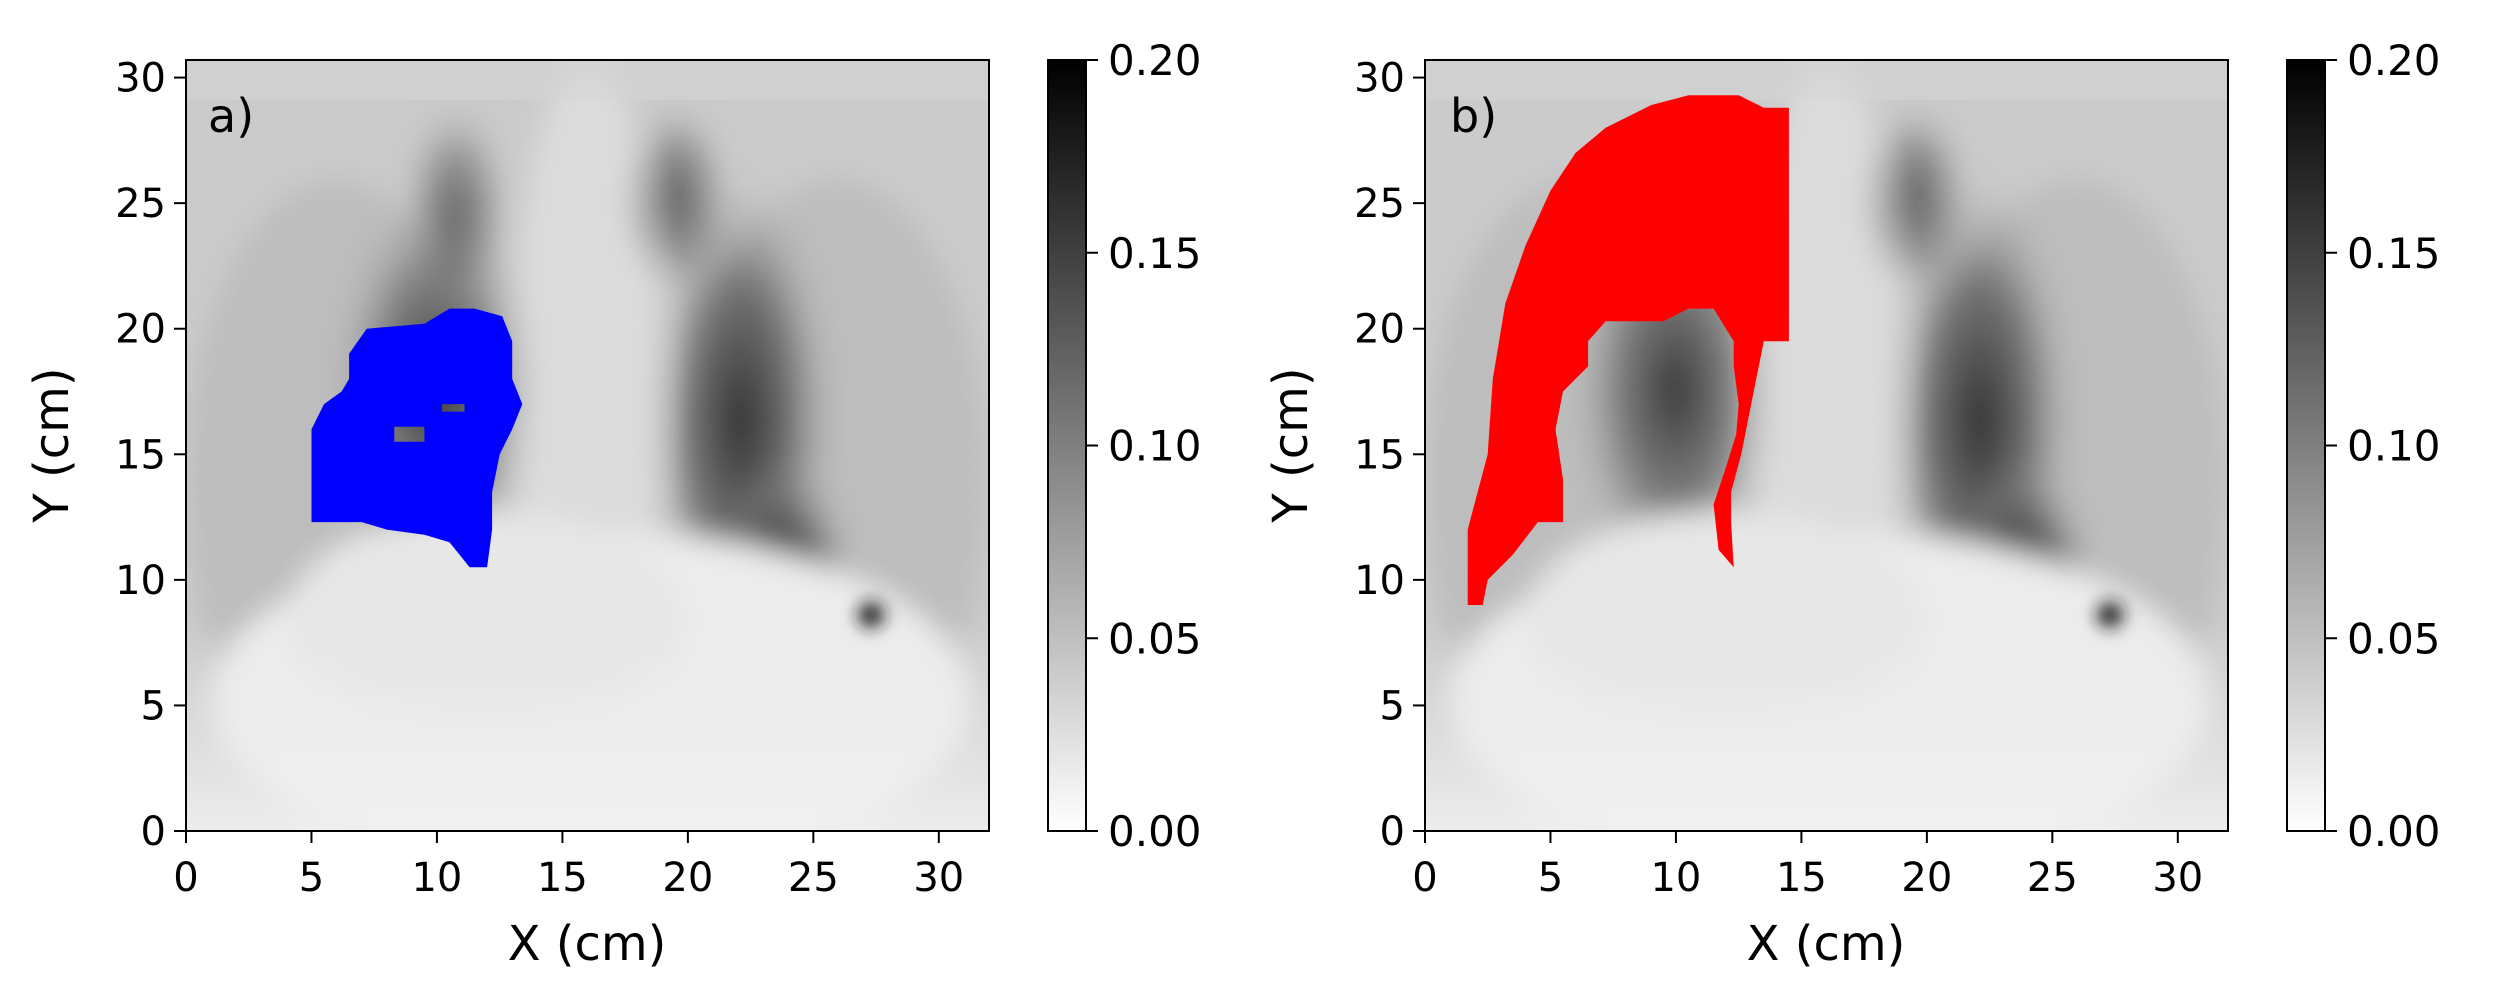  Describe the element at coordinates (1826, 944) in the screenshot. I see `x-axis-label-b: X (cm)` at that location.